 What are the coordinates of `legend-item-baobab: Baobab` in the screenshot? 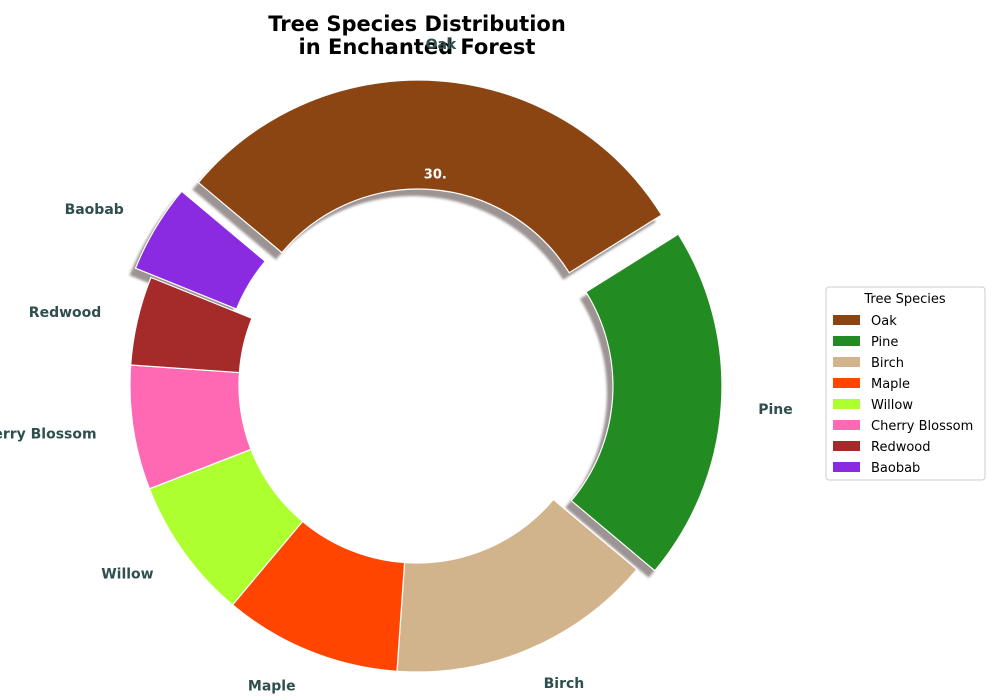 It's located at (876, 468).